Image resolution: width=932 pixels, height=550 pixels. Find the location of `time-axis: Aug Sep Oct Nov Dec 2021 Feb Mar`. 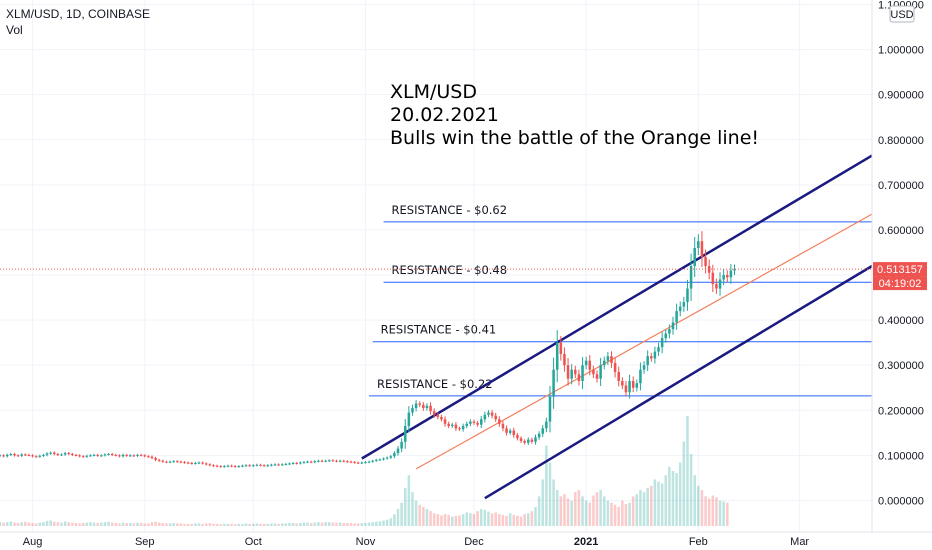

time-axis: Aug Sep Oct Nov Dec 2021 Feb Mar is located at coordinates (466, 540).